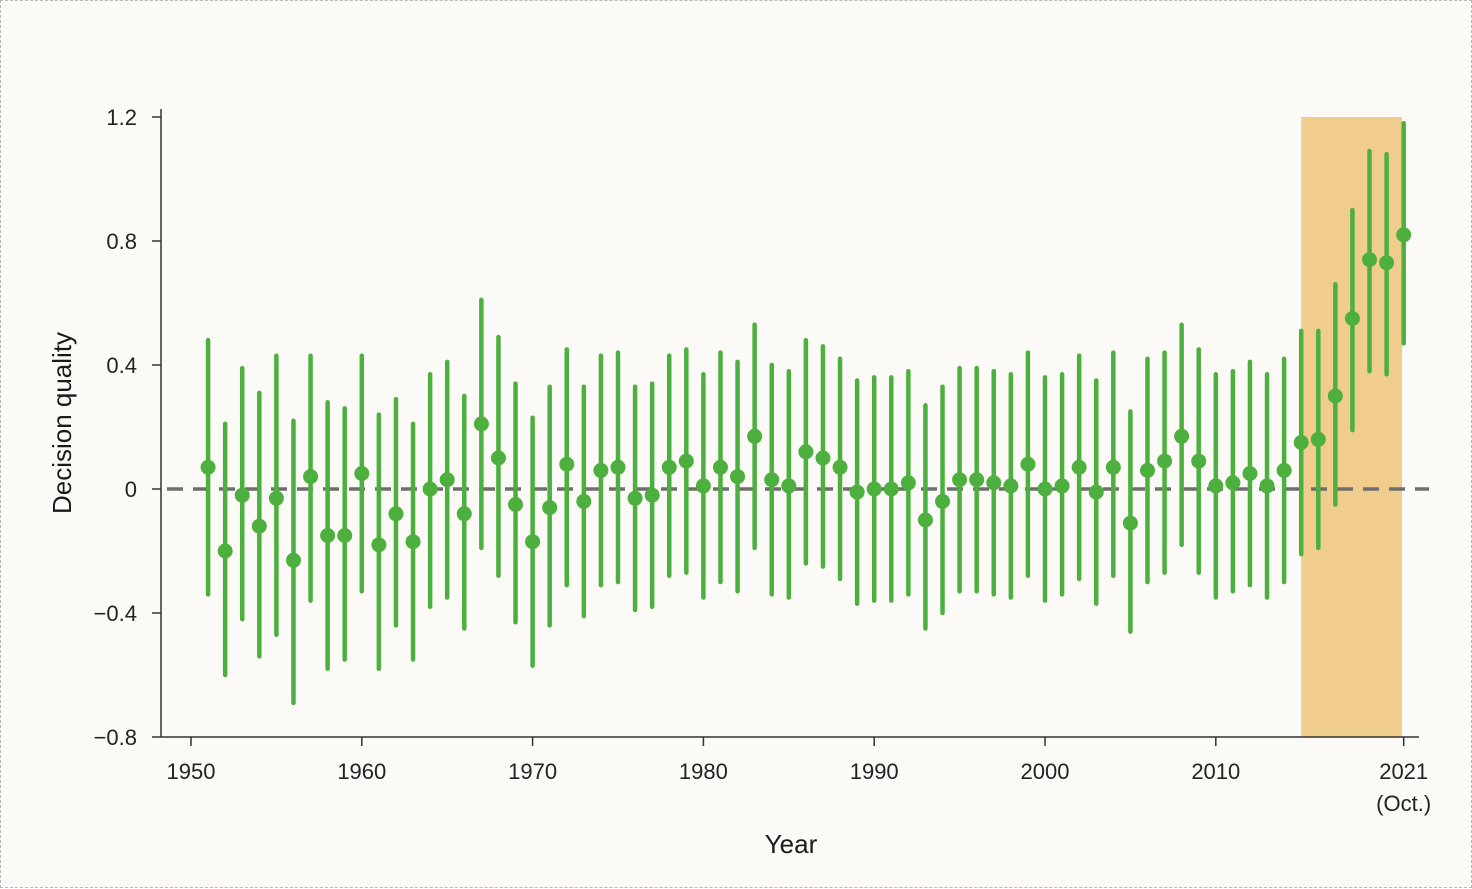 Image resolution: width=1472 pixels, height=889 pixels. I want to click on x-tick-label: 1950, so click(191, 771).